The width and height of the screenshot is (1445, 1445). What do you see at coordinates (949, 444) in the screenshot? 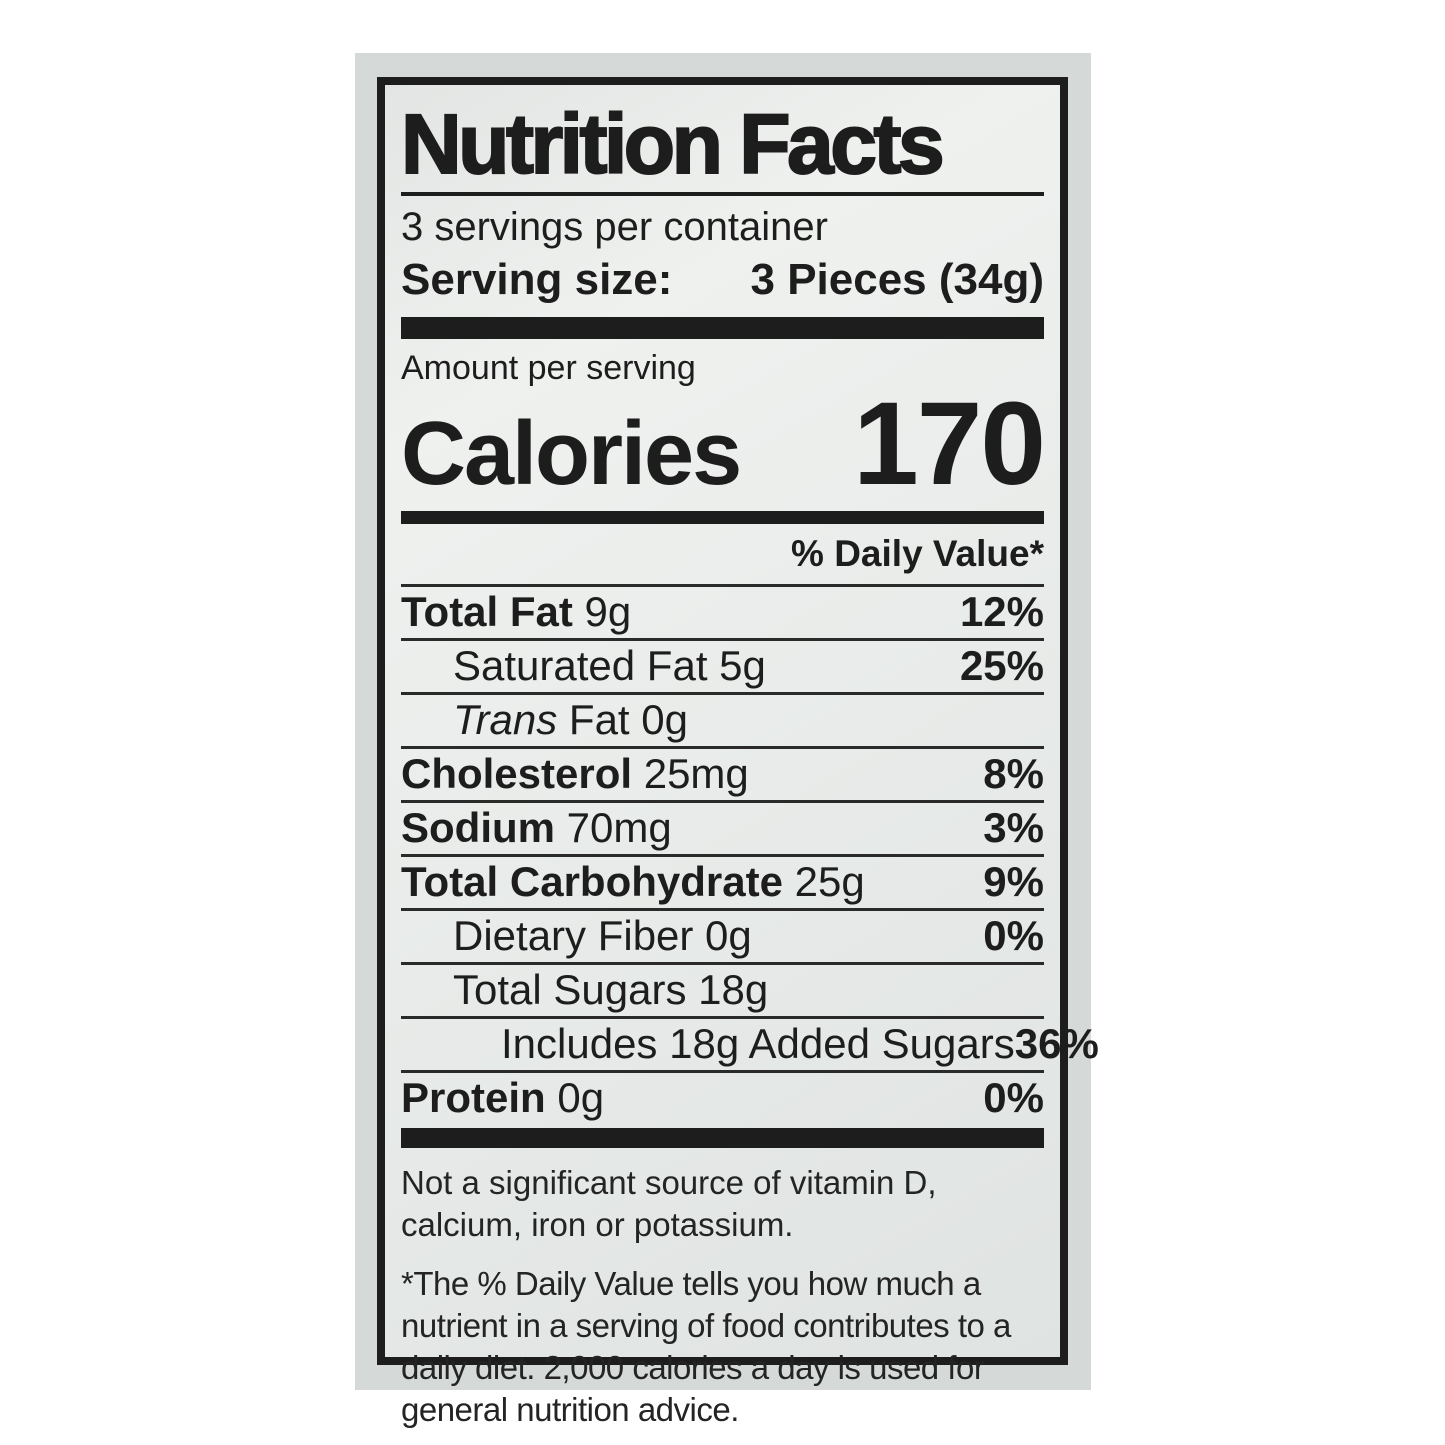
I see `calories-value: 170` at bounding box center [949, 444].